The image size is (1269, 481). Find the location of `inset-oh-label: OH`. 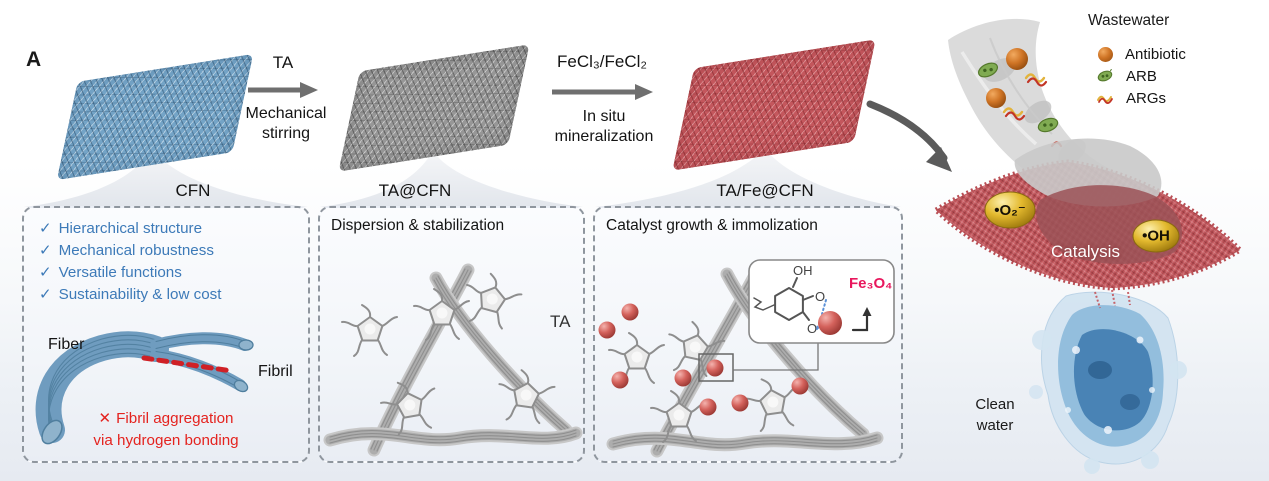

inset-oh-label: OH is located at coordinates (803, 270).